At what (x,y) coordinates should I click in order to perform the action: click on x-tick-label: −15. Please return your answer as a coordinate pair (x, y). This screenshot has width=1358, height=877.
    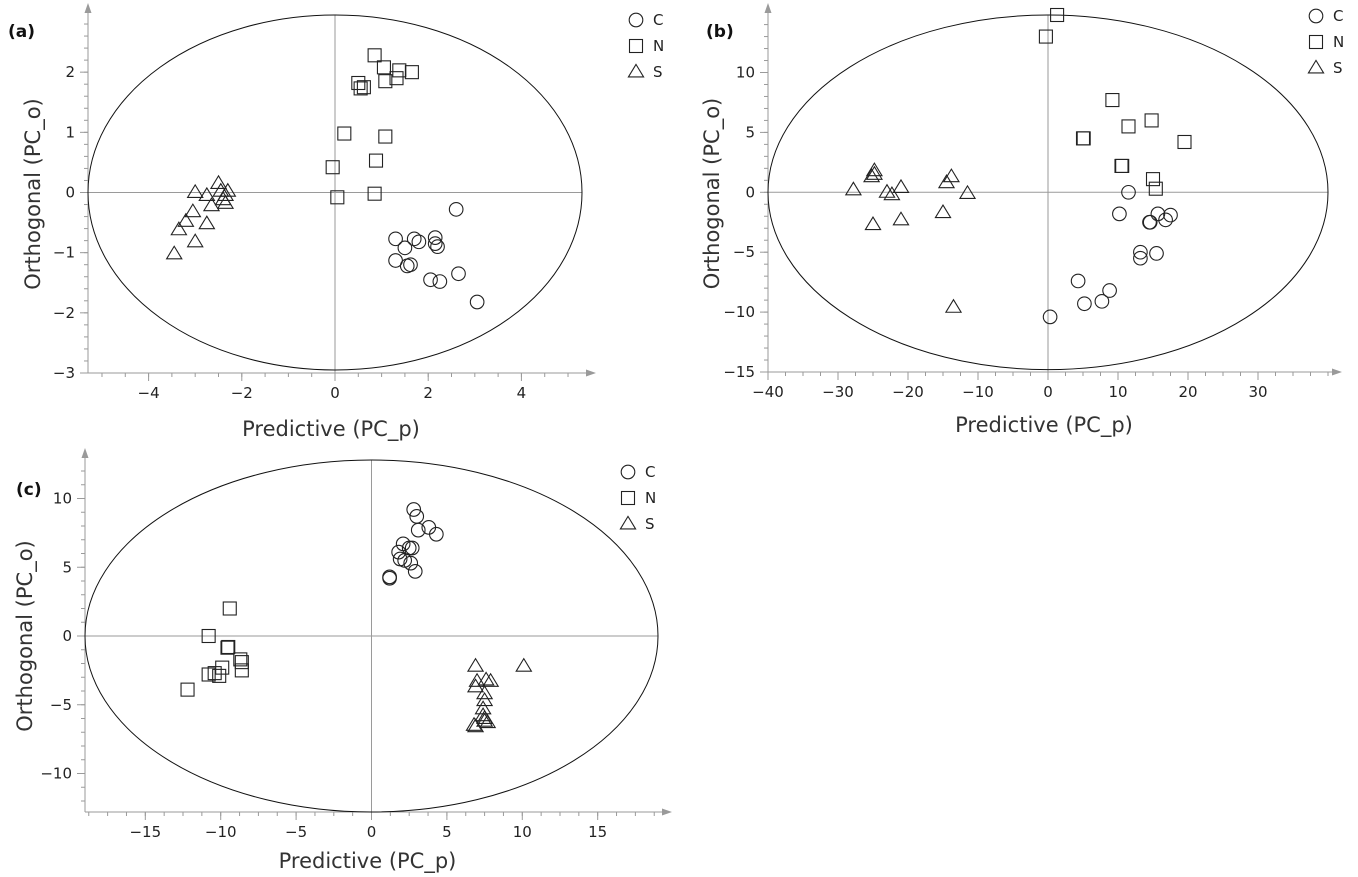
    Looking at the image, I should click on (145, 832).